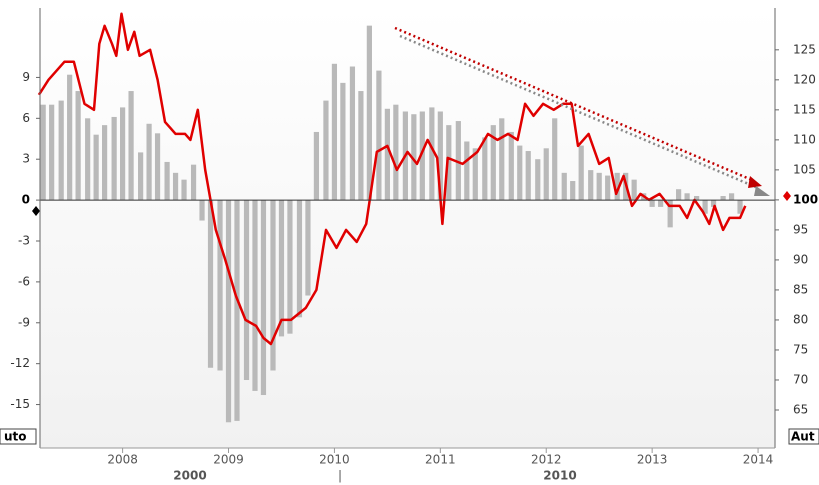 Image resolution: width=819 pixels, height=485 pixels. I want to click on y2-tick-label: 95, so click(800, 229).